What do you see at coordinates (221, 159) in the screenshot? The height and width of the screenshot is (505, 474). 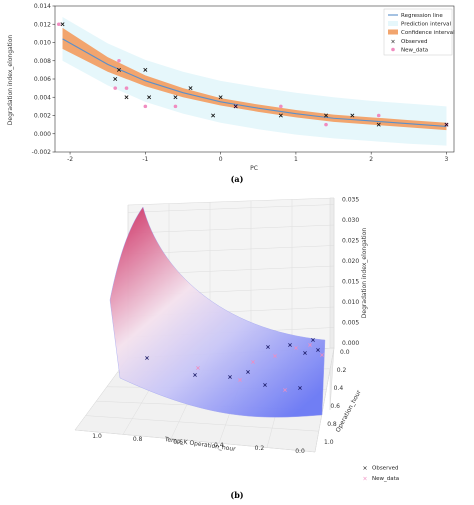 I see `x-tick-label-a: 0` at bounding box center [221, 159].